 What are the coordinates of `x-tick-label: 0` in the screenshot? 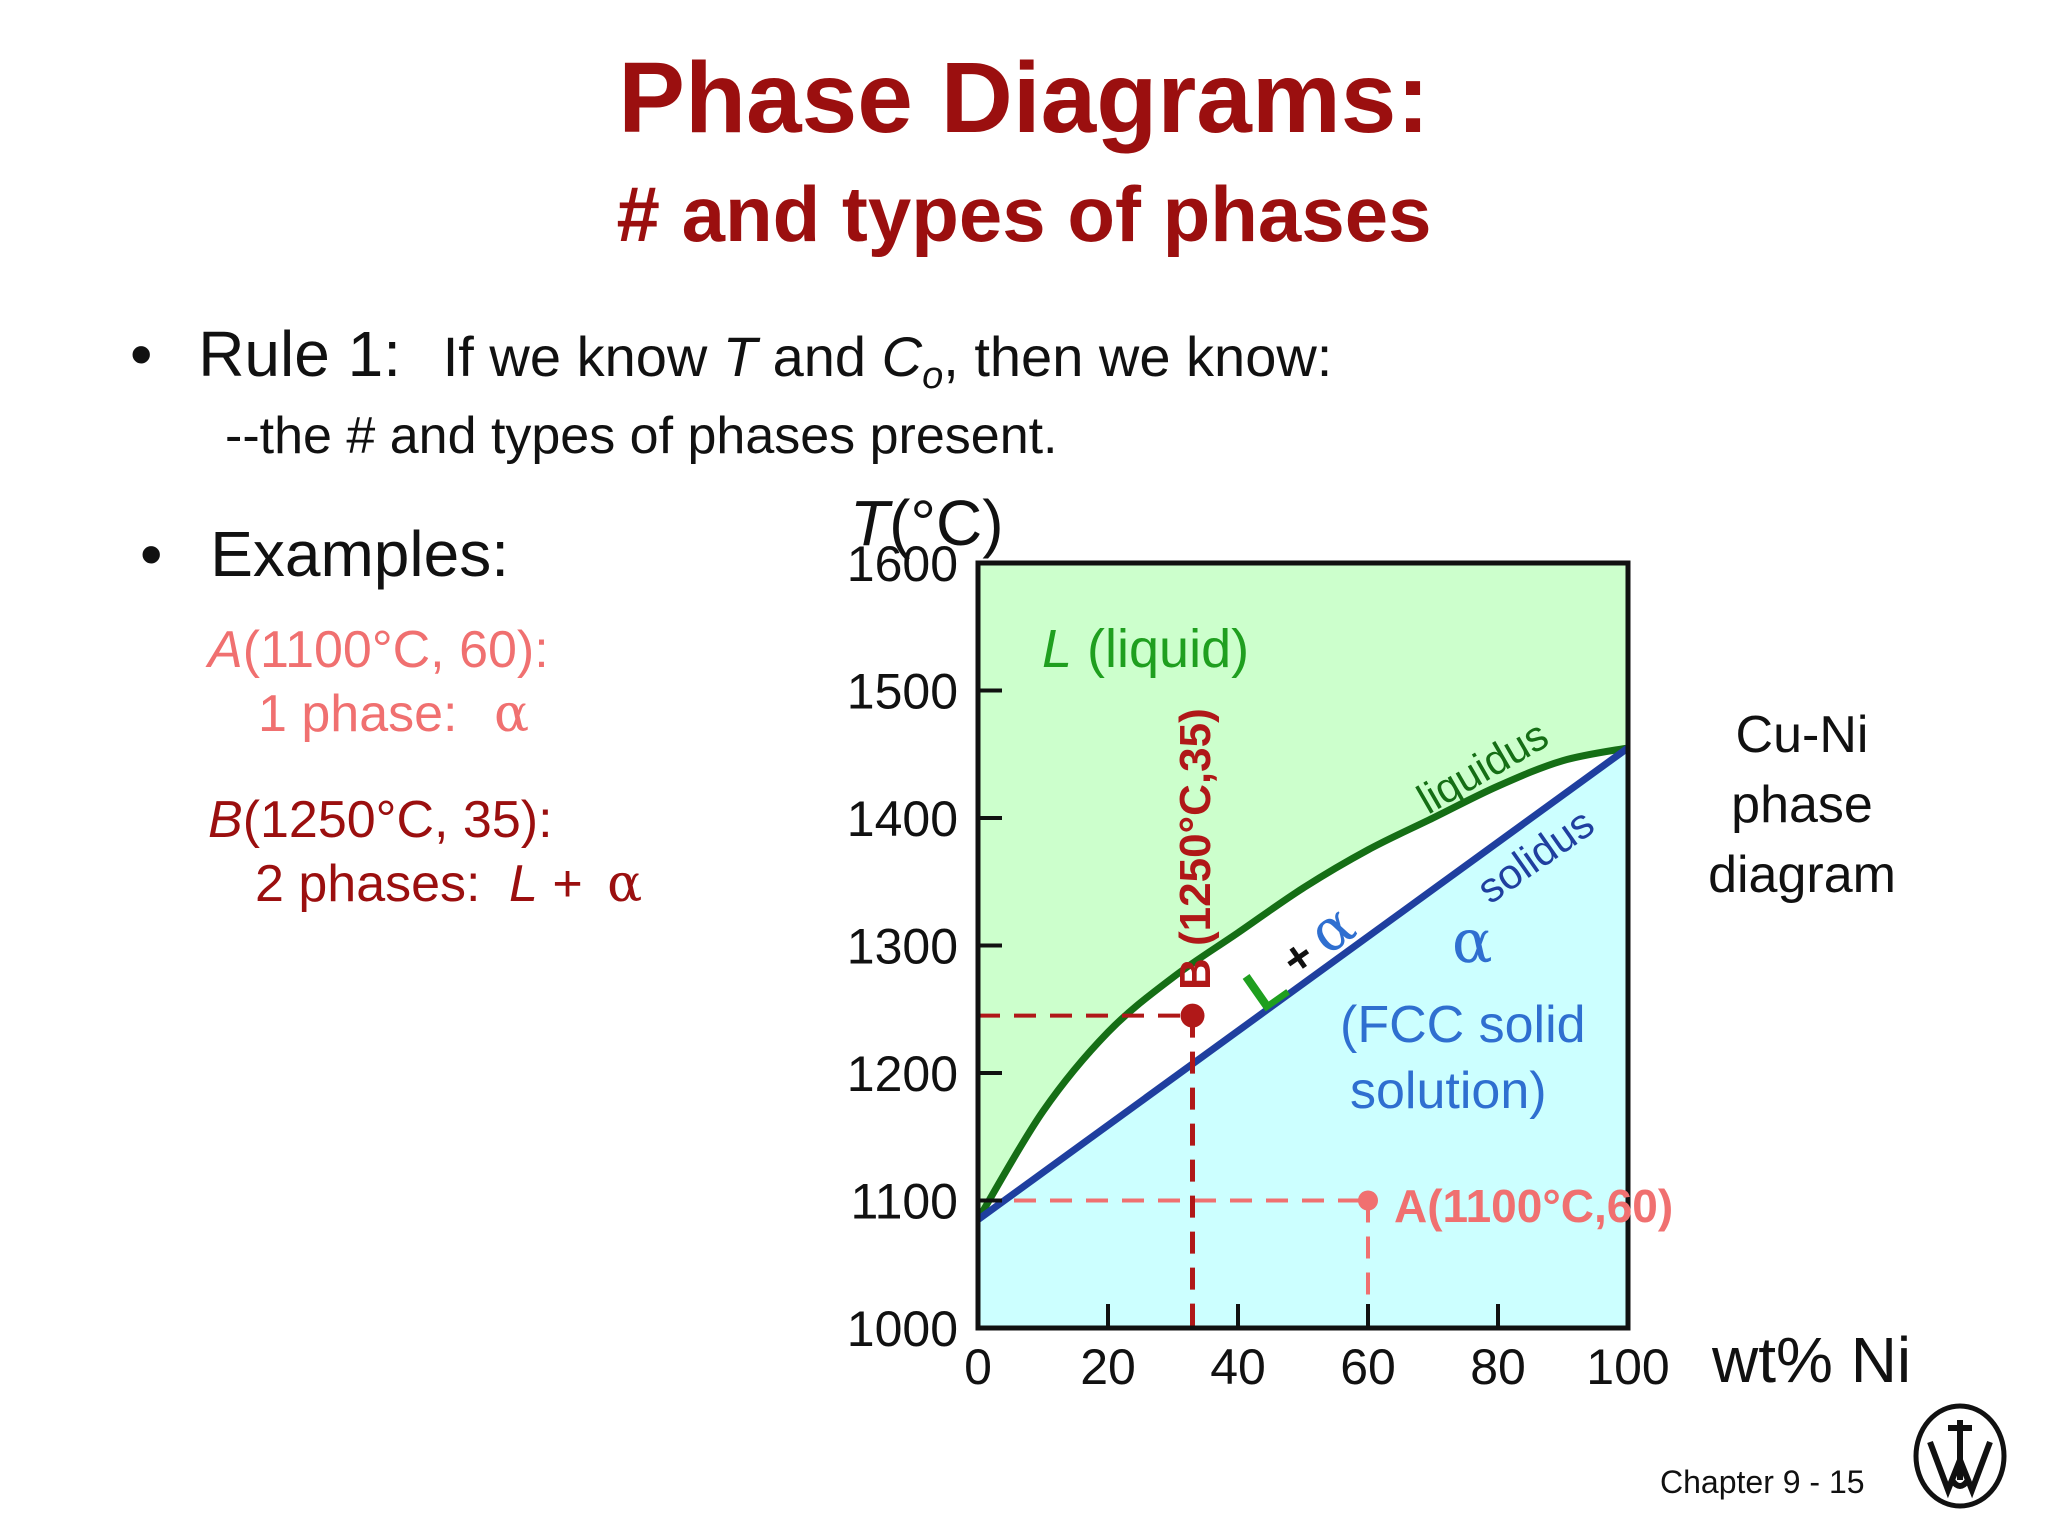 It's located at (978, 1367).